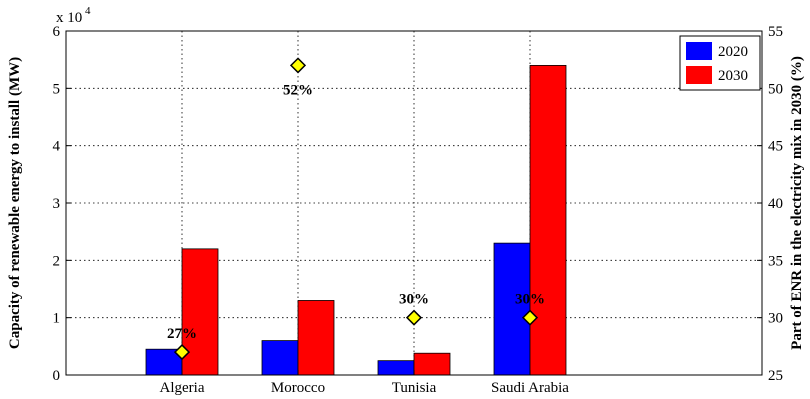  Describe the element at coordinates (280, 358) in the screenshot. I see `bar-2020-morocco` at that location.